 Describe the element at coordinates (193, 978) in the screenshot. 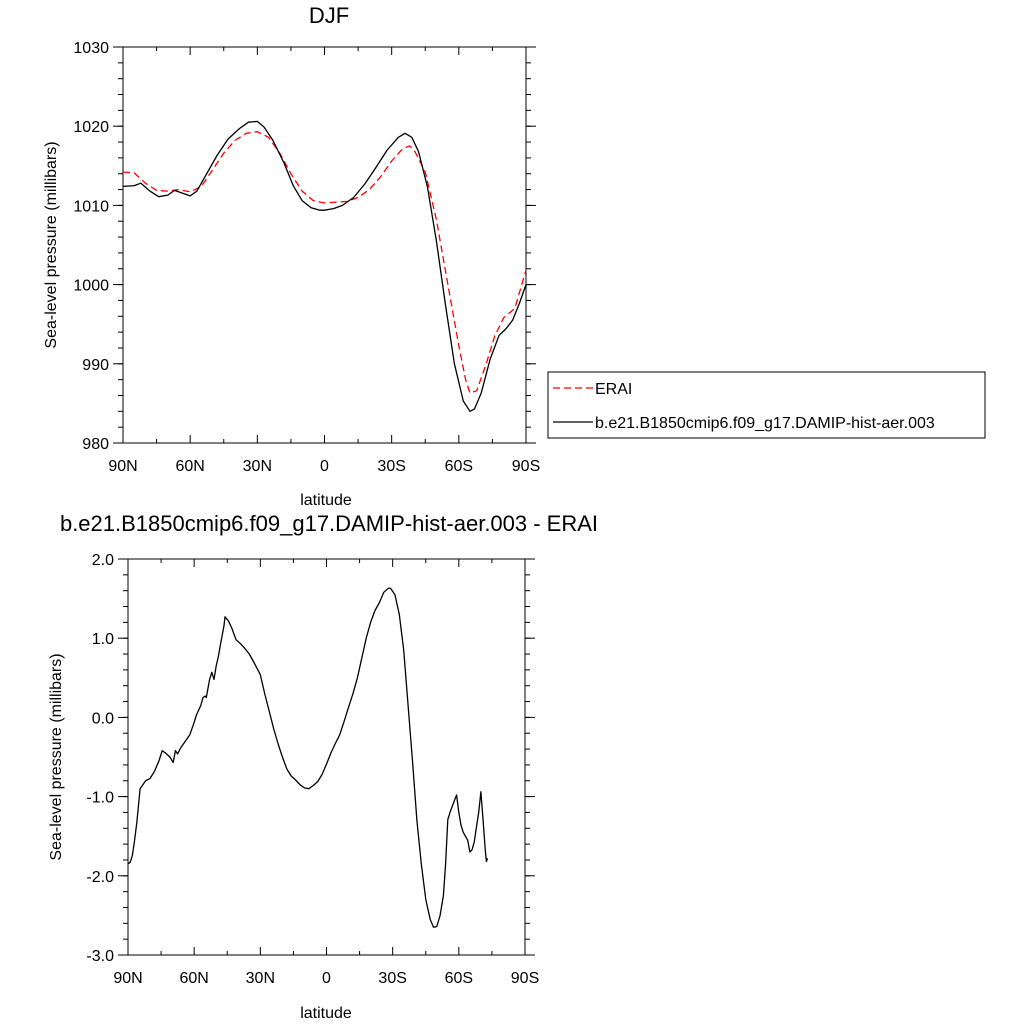

I see `x-tick-label-bottom: 60N` at that location.